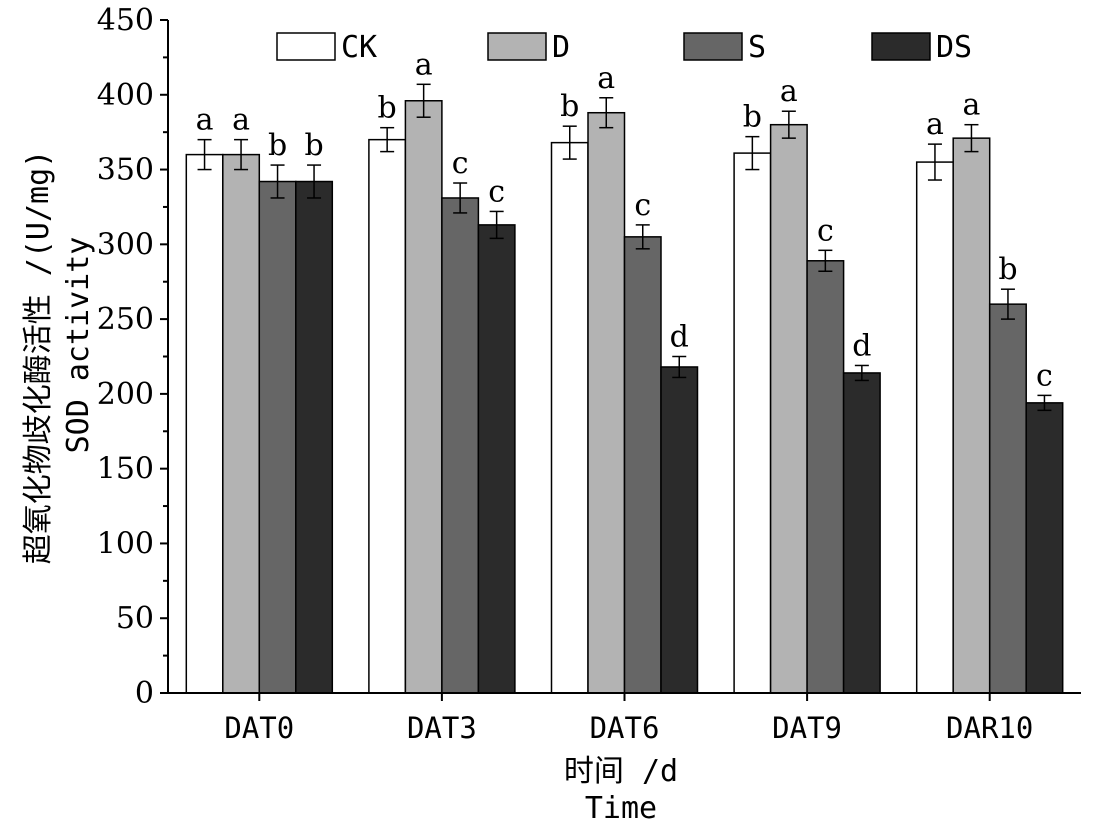 Image resolution: width=1102 pixels, height=830 pixels. Describe the element at coordinates (125, 319) in the screenshot. I see `y-tick-label: 250` at that location.